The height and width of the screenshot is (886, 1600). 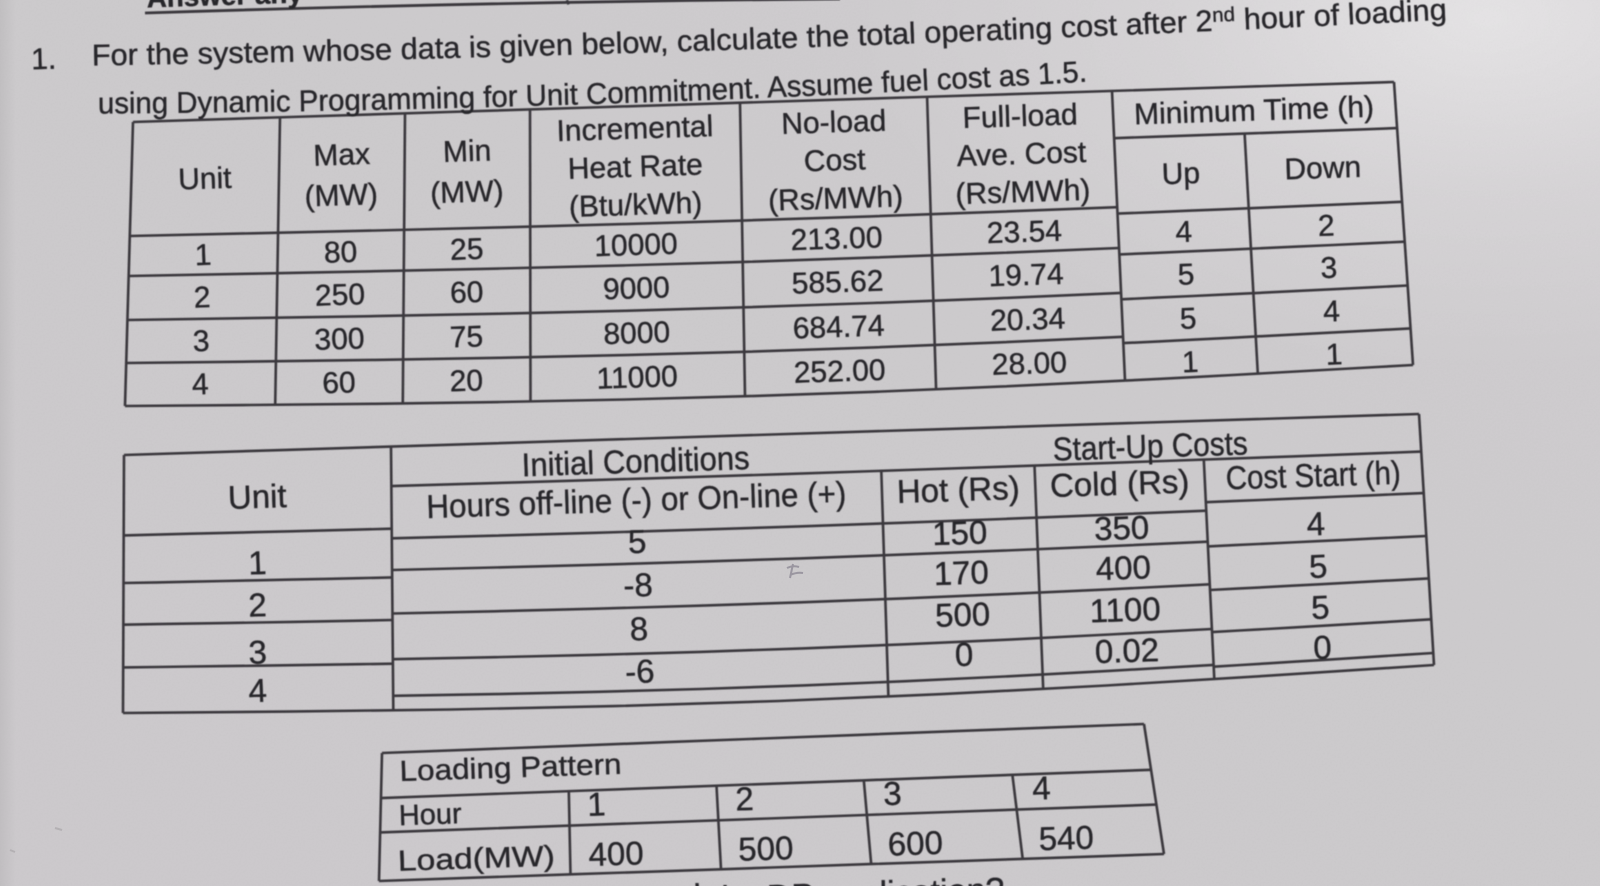 What do you see at coordinates (1026, 275) in the screenshot?
I see `svg-text: 19.74` at bounding box center [1026, 275].